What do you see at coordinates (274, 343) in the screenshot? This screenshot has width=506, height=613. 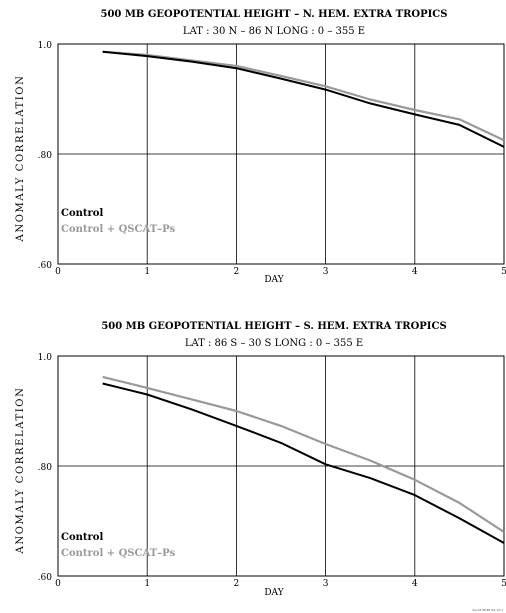 I see `chart-subtitle: LAT : 86 S – 30 S LONG : 0 – 355 E` at bounding box center [274, 343].